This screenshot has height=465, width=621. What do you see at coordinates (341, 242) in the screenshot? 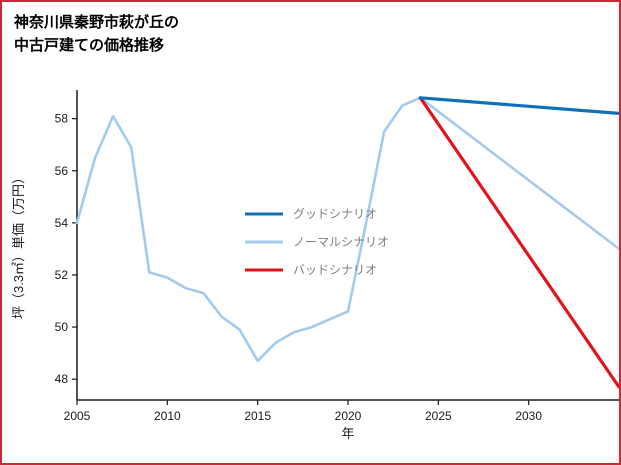
I see `legend-label-normal: ノーマルシナリオ` at bounding box center [341, 242].